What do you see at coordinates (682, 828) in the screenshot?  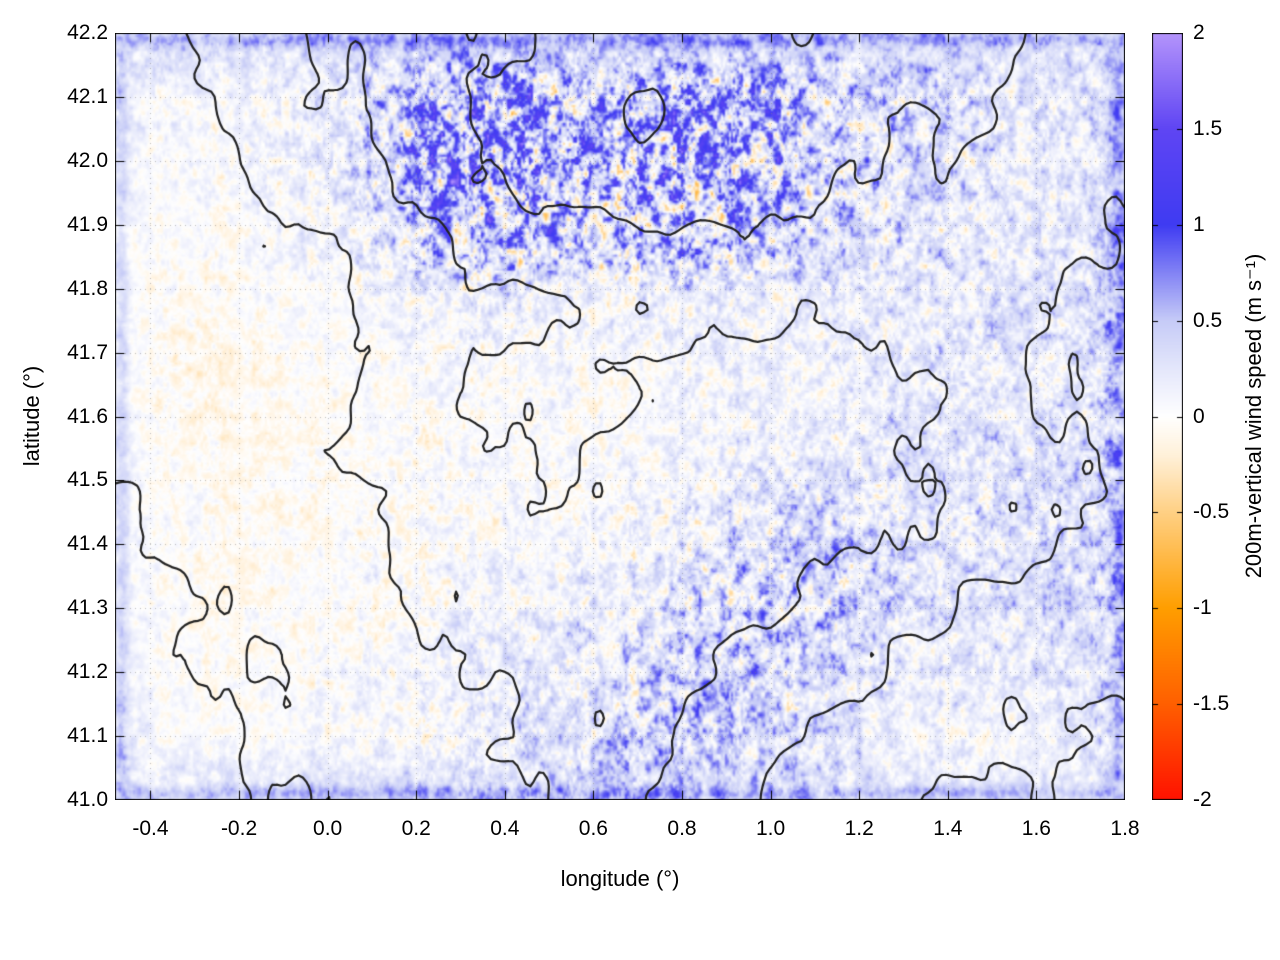 I see `x-tick-label: 0.8` at bounding box center [682, 828].